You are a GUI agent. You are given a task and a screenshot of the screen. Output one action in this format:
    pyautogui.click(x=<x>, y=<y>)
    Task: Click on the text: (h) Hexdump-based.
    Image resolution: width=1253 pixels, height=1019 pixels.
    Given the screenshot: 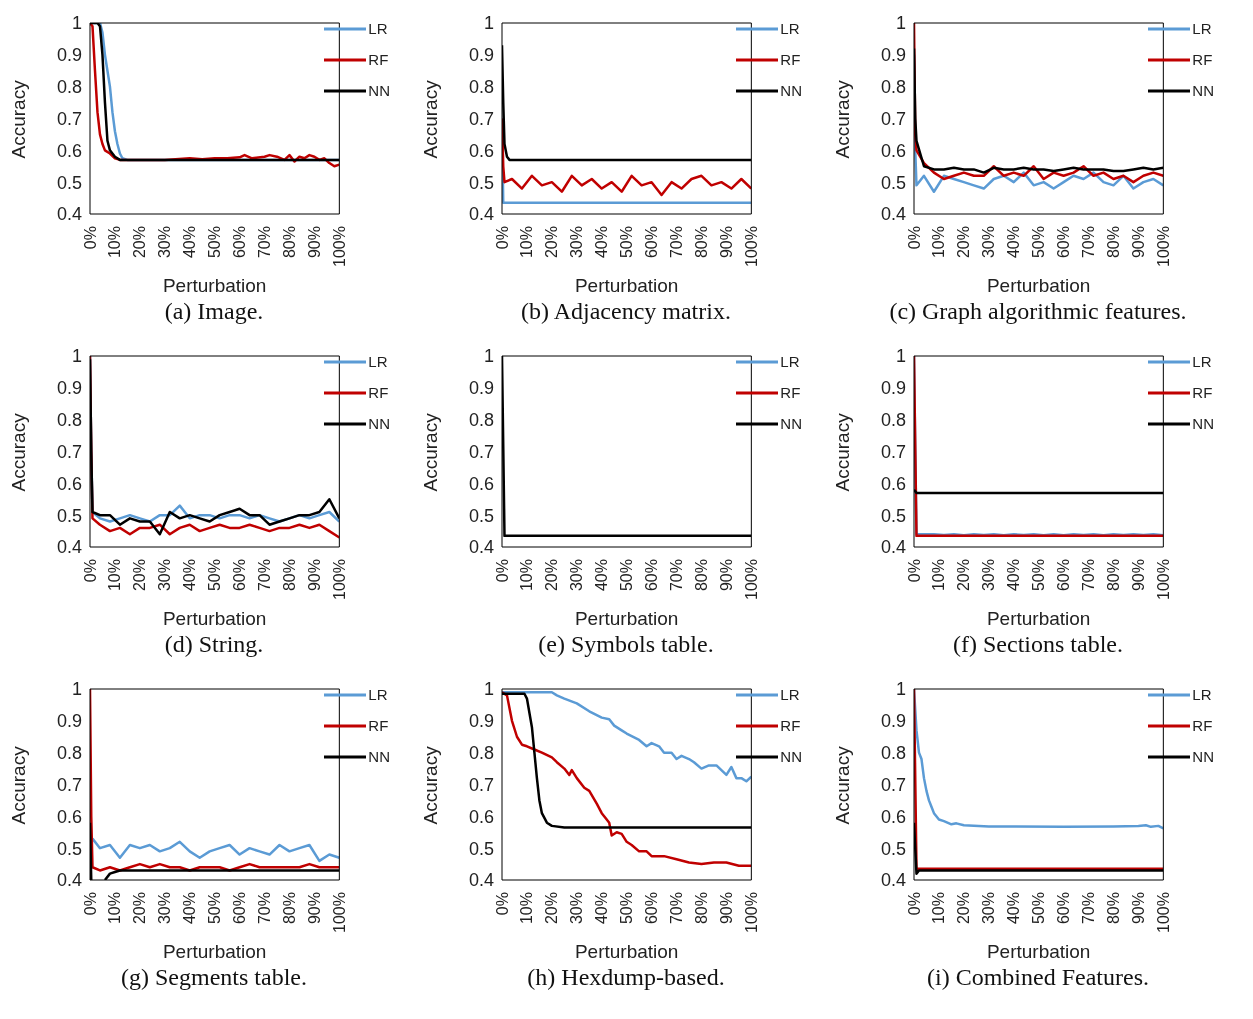 What is the action you would take?
    pyautogui.click(x=626, y=977)
    